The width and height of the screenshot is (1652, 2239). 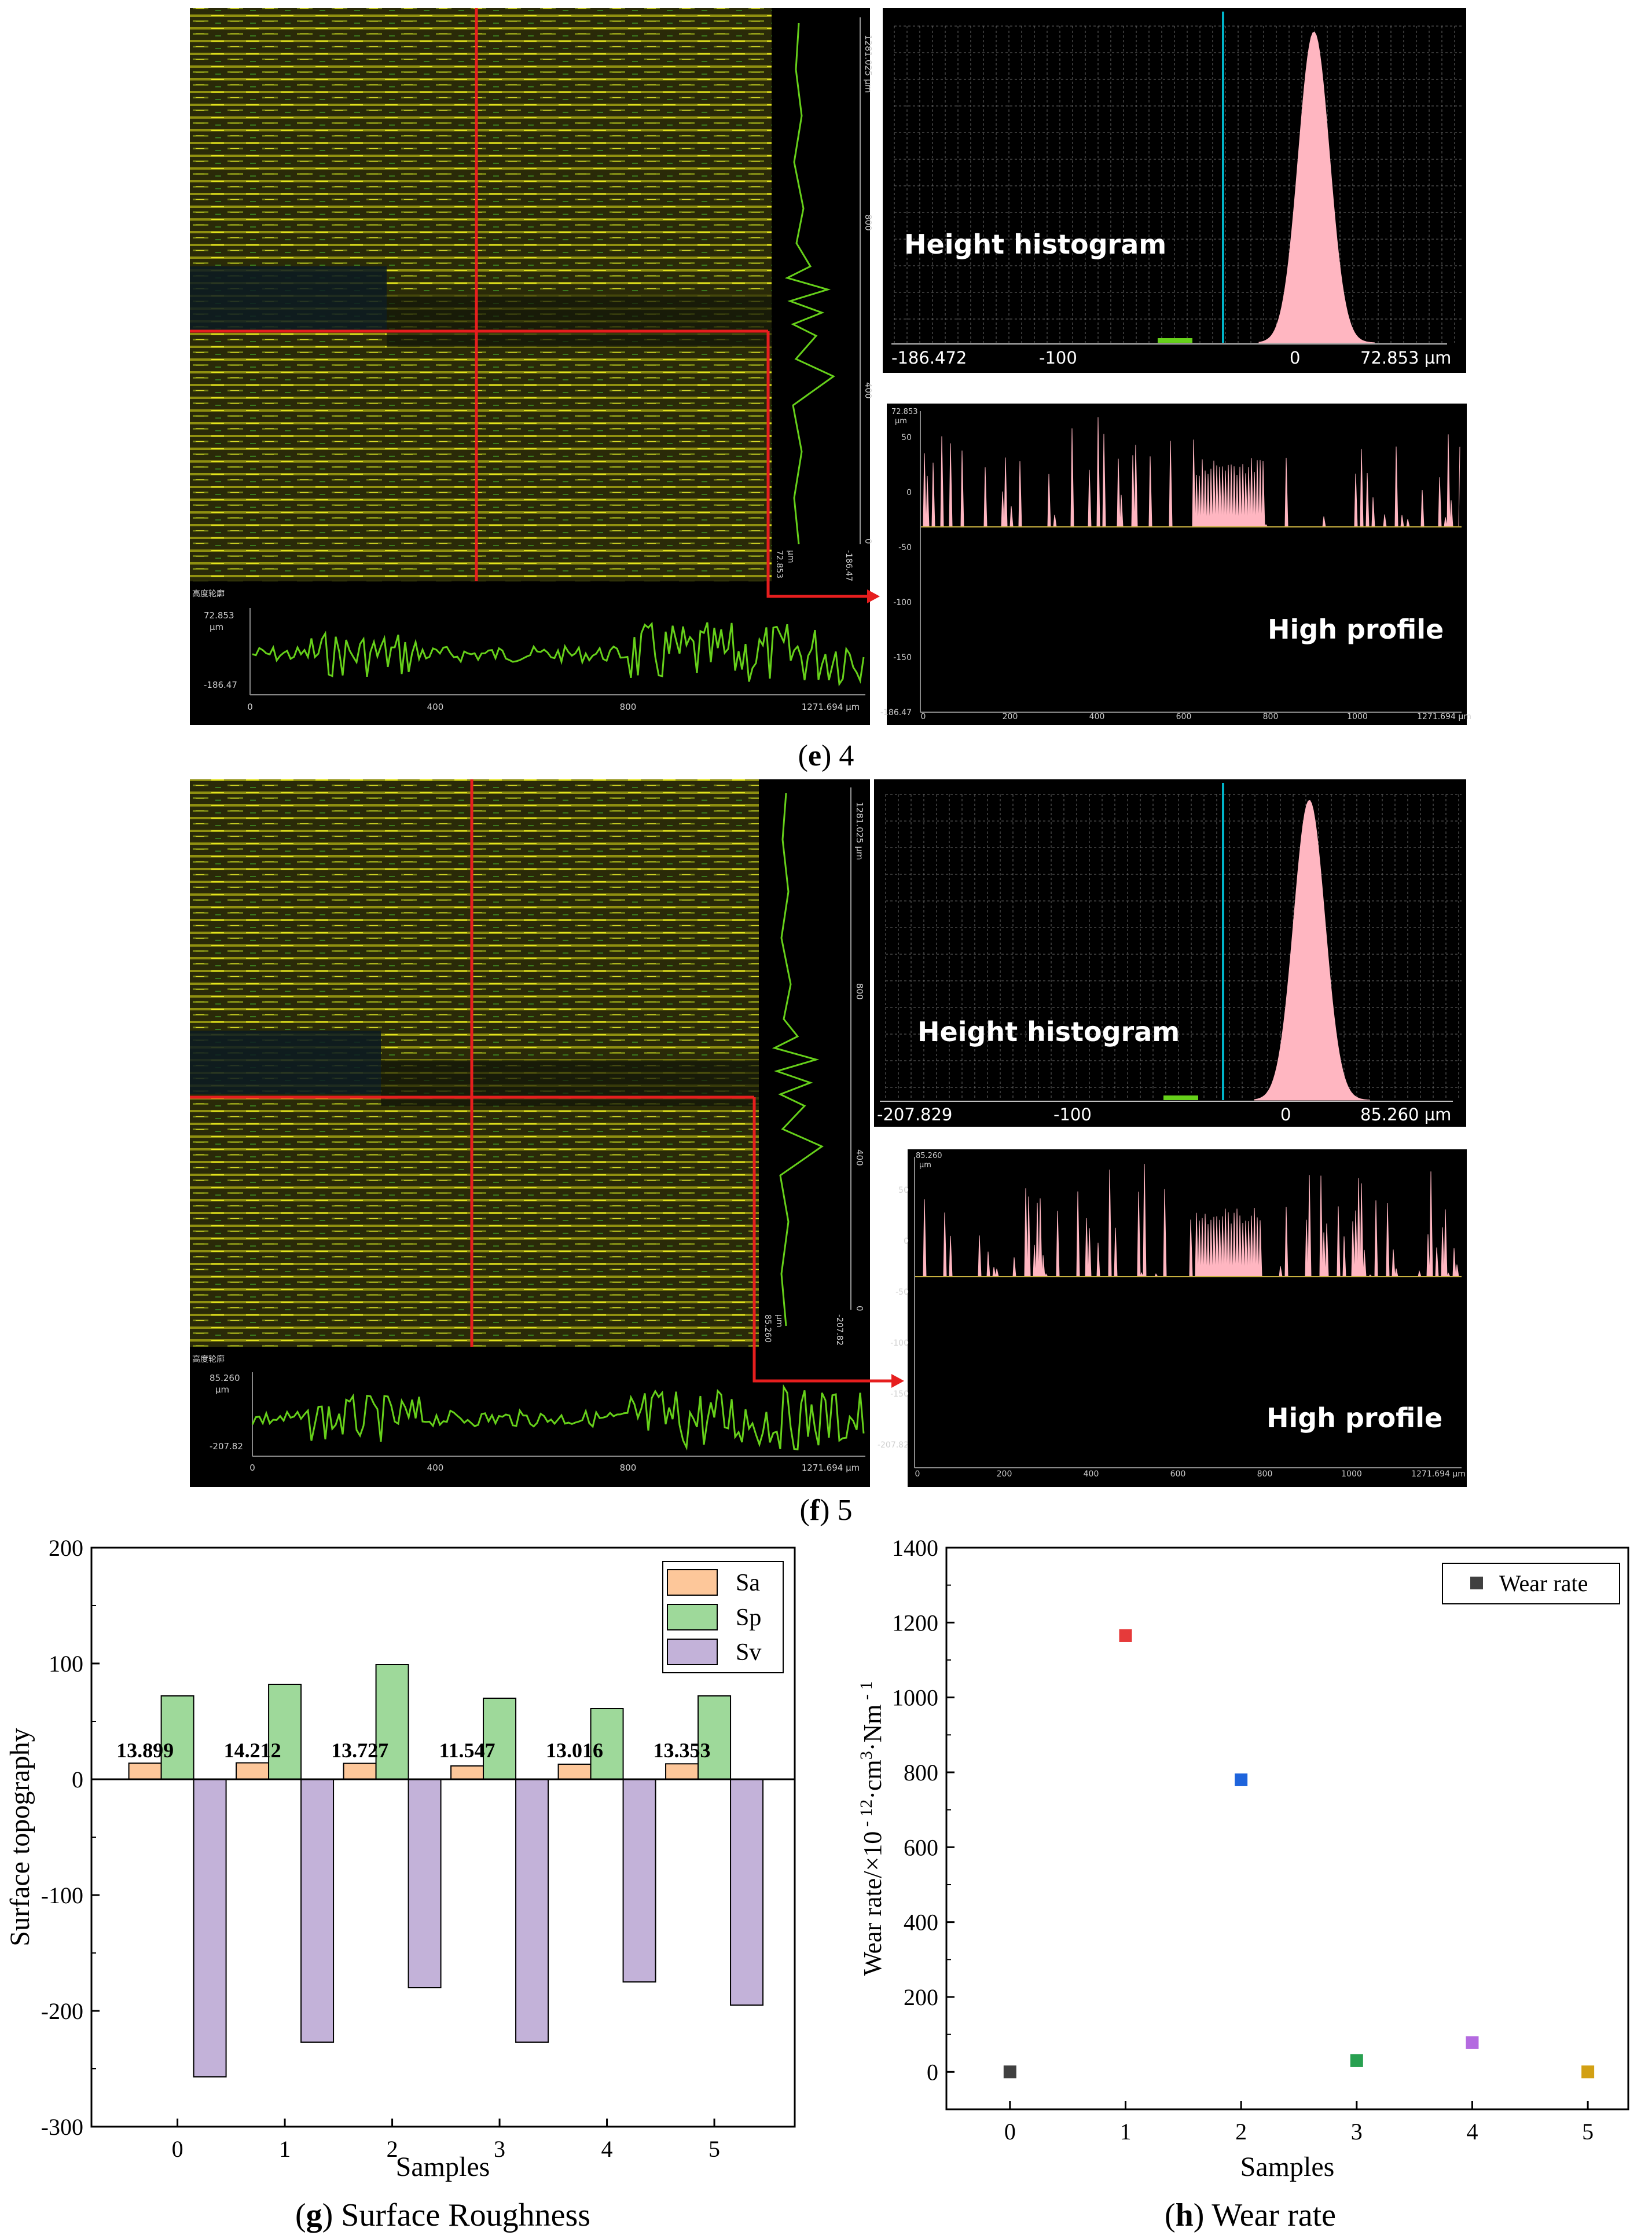 What do you see at coordinates (1287, 2167) in the screenshot?
I see `x-axis-label-h: Samples` at bounding box center [1287, 2167].